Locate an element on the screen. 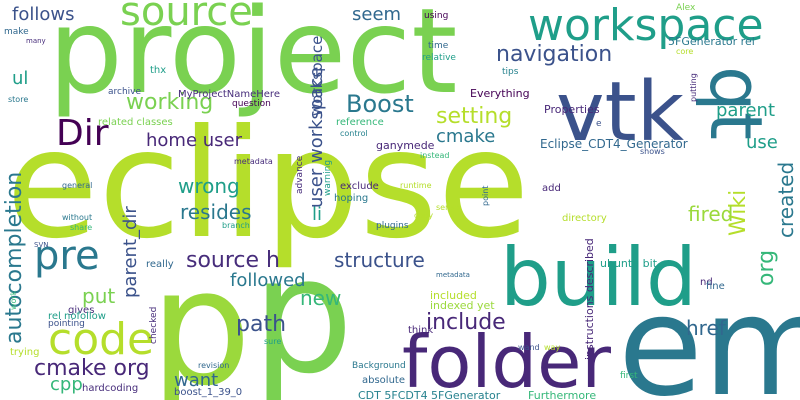 The width and height of the screenshot is (800, 400). word-ul: ul is located at coordinates (20, 78).